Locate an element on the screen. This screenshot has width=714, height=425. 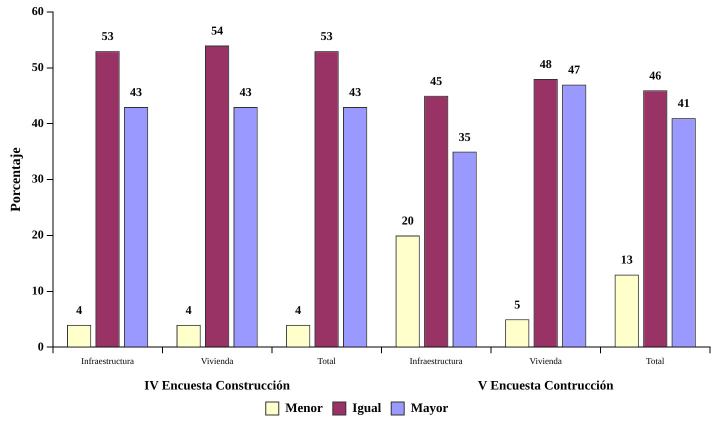
y-axis-title: Porcentaje is located at coordinates (16, 179).